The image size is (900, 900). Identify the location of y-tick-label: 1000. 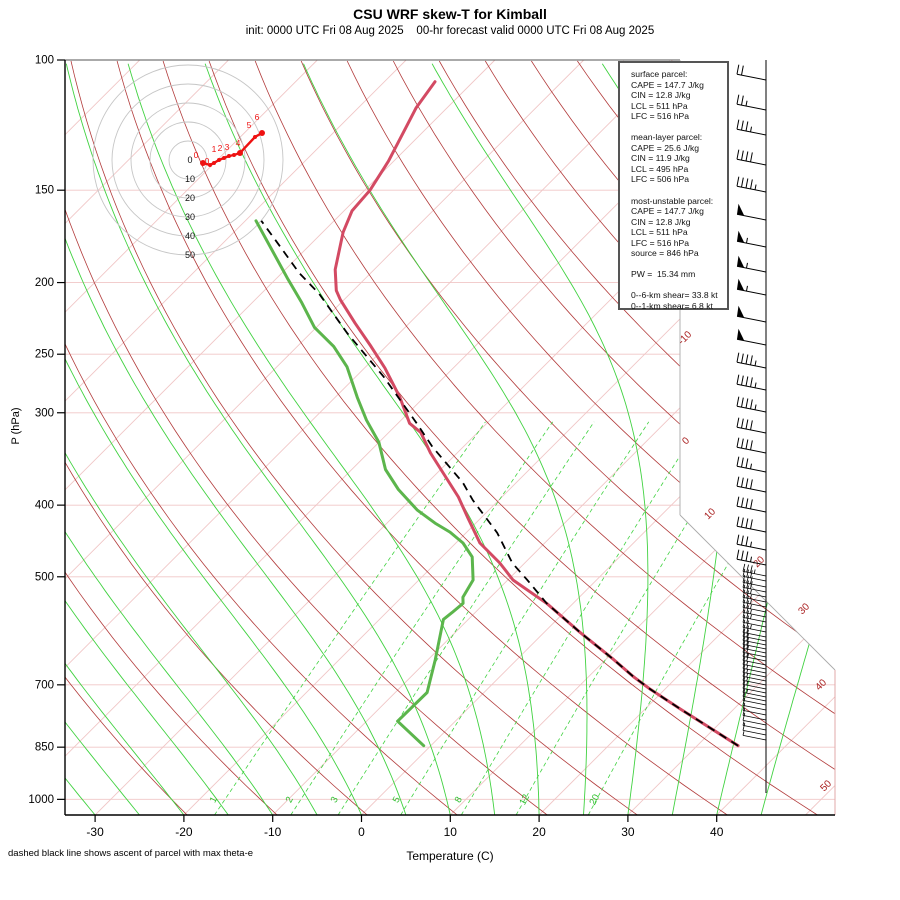
(41, 800).